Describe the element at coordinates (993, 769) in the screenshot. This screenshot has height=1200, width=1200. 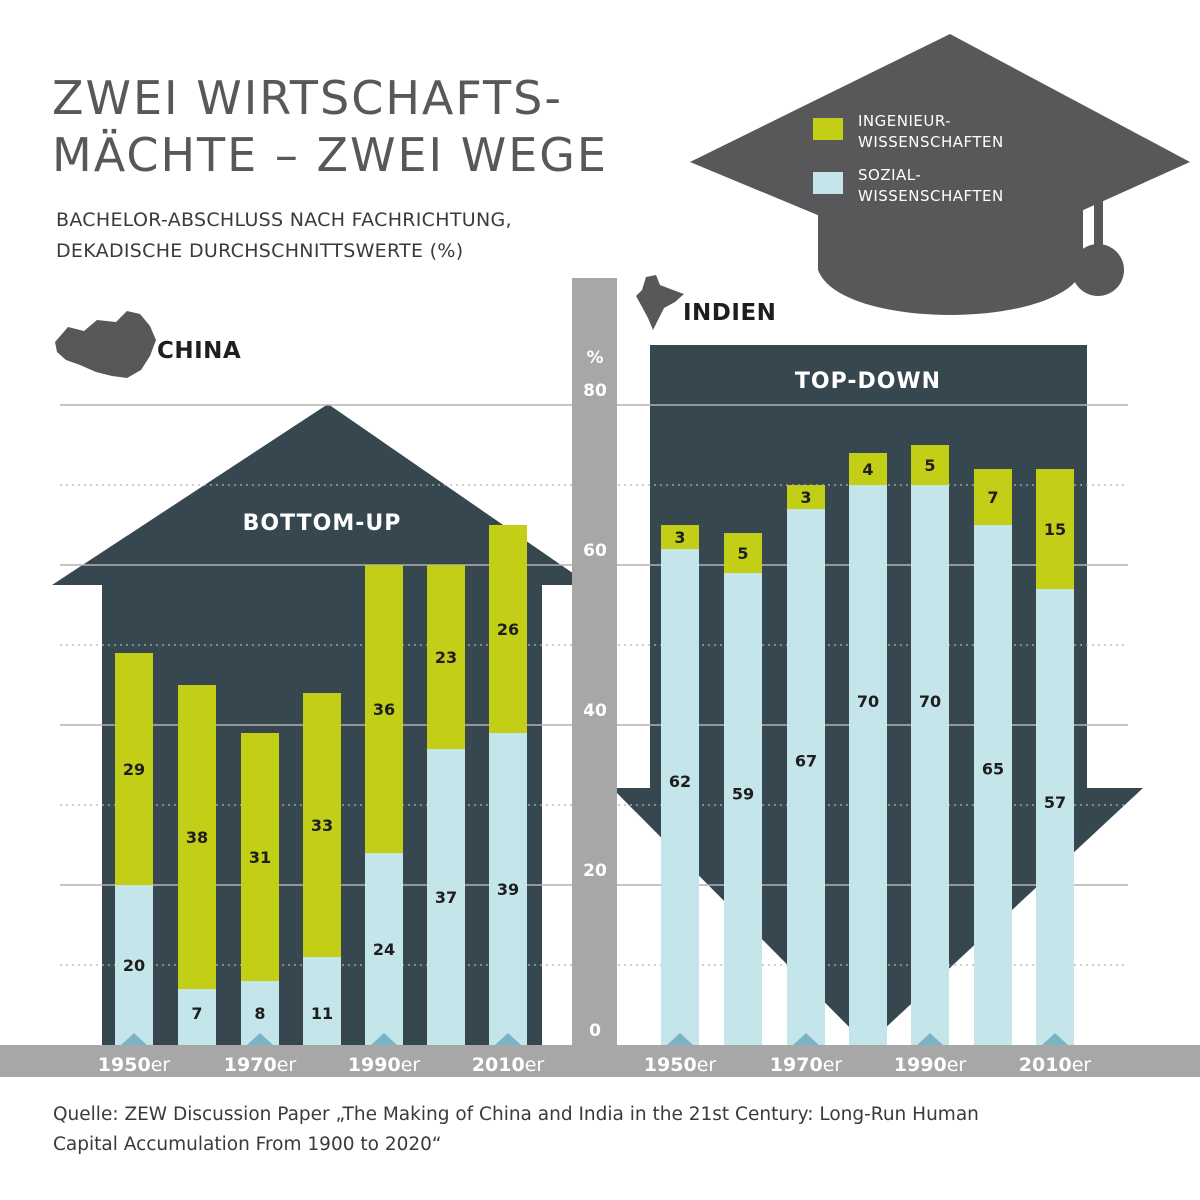
I see `bar-value-social: 65` at that location.